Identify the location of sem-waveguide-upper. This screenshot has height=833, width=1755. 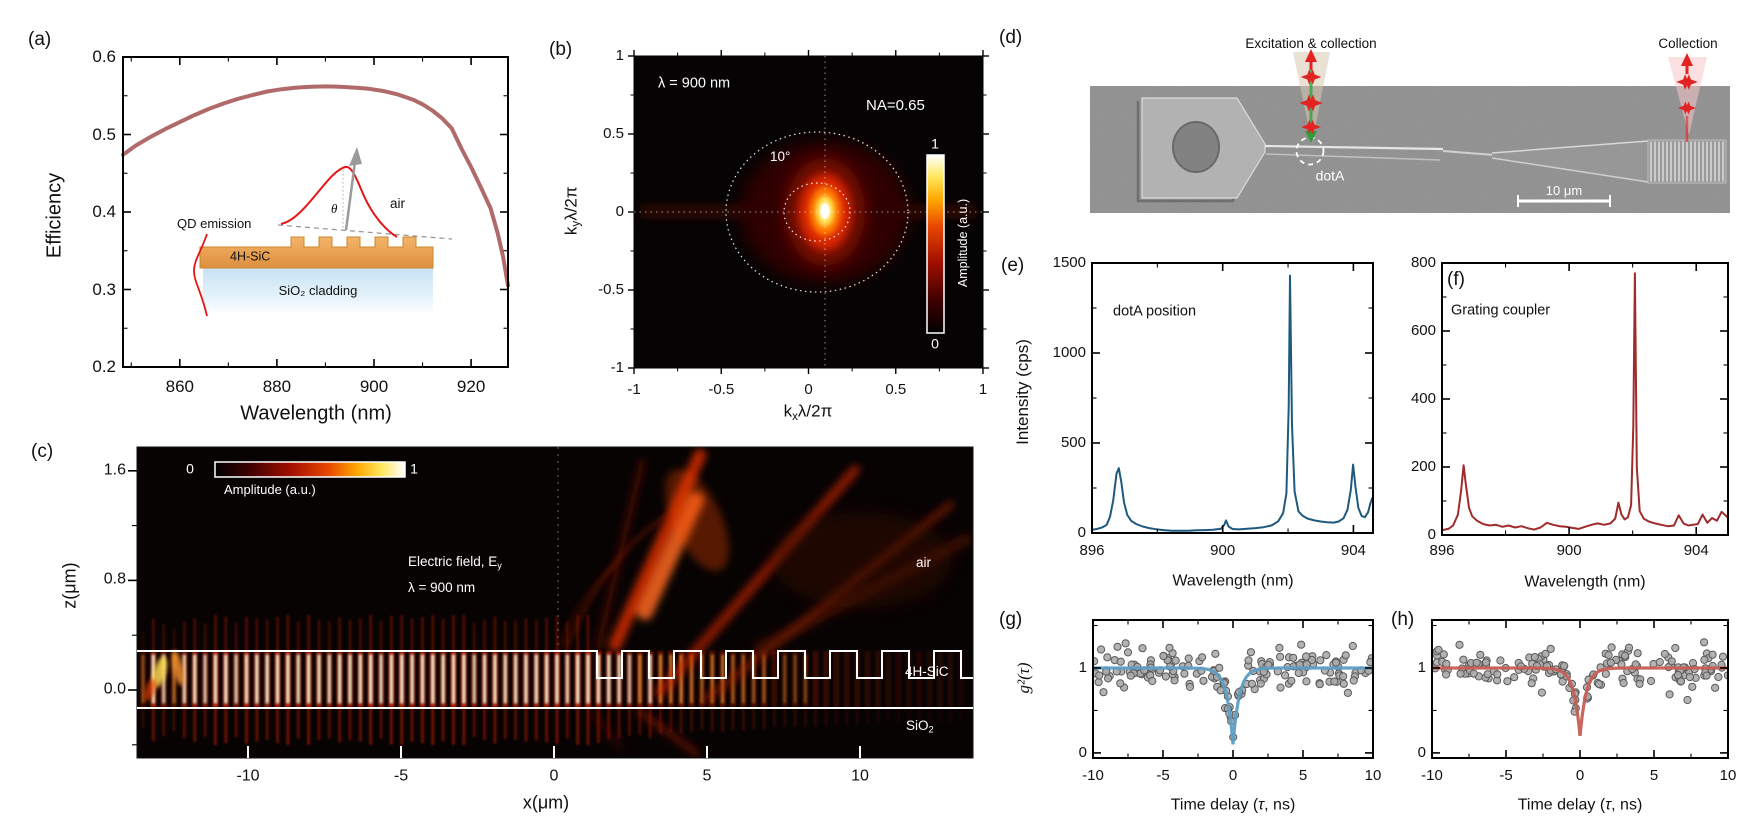
(1354, 147).